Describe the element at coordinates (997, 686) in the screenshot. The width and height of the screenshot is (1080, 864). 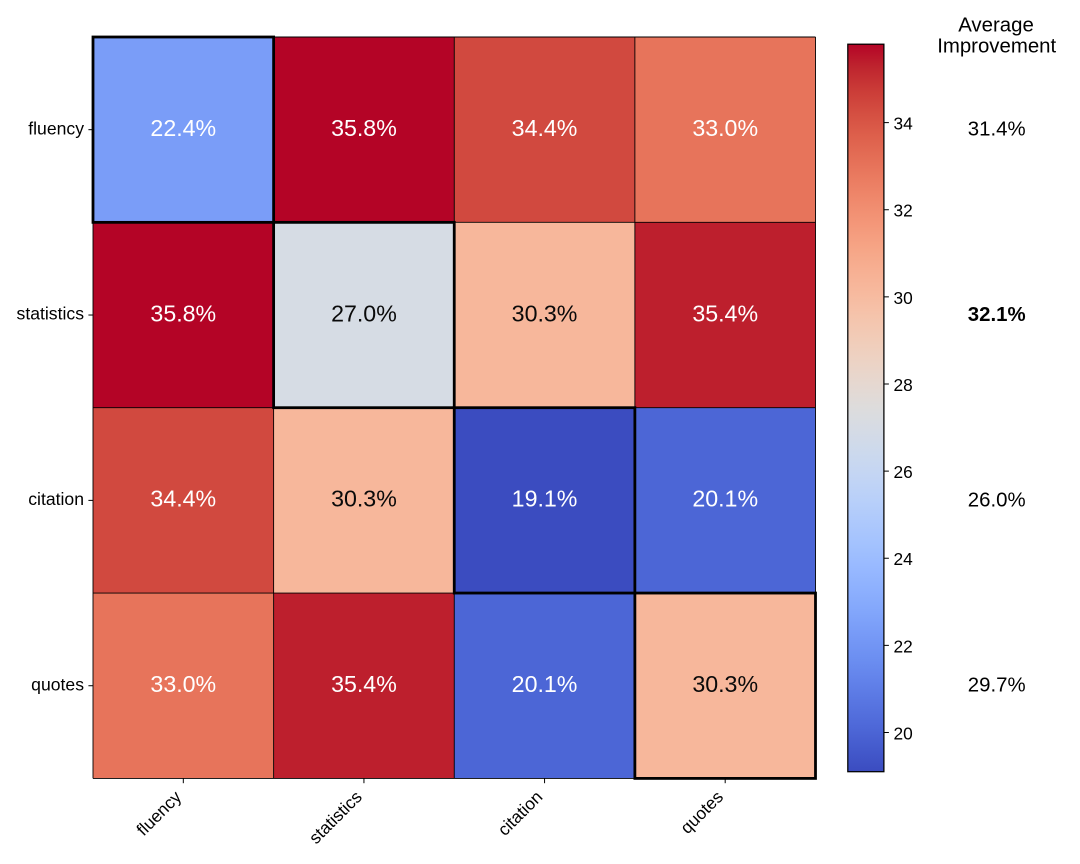
I see `svg-text: 29.7%` at that location.